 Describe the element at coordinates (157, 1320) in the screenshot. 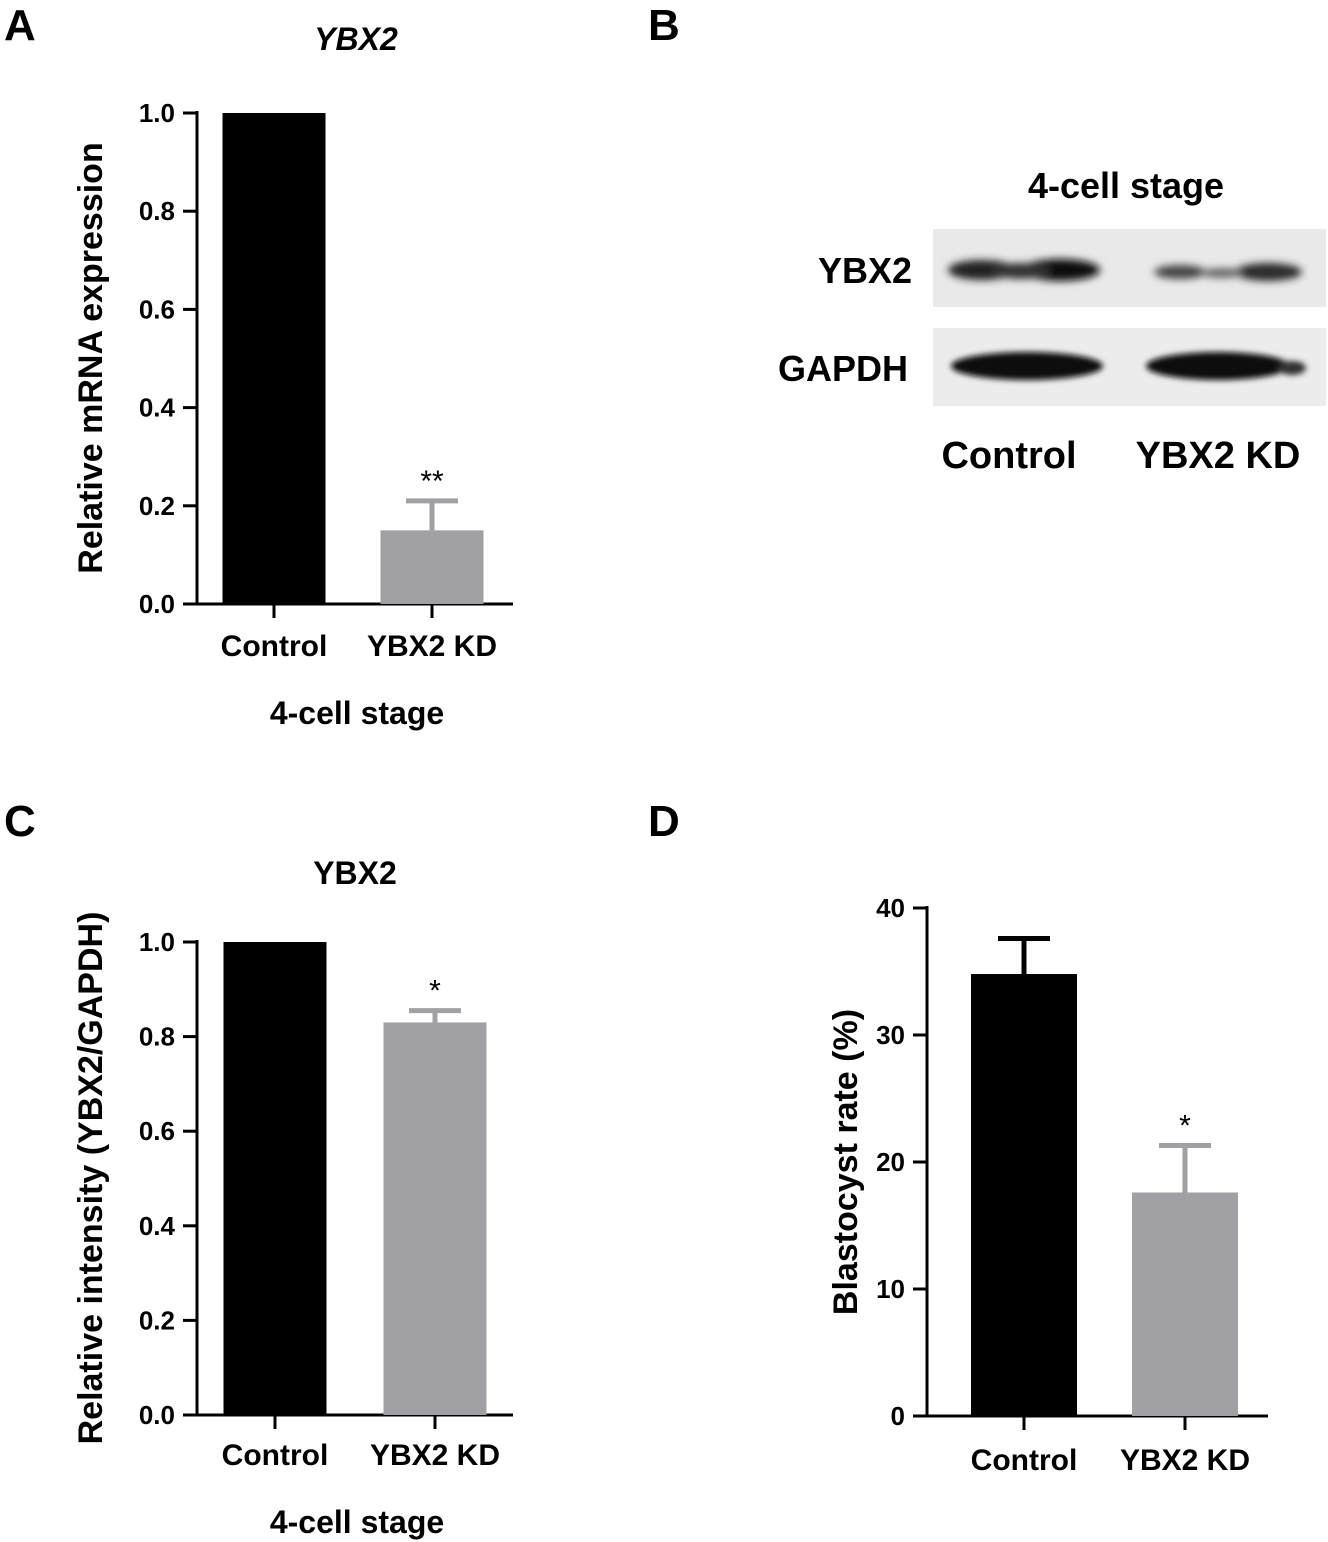

I see `y-tick-label-c: 0.2` at that location.